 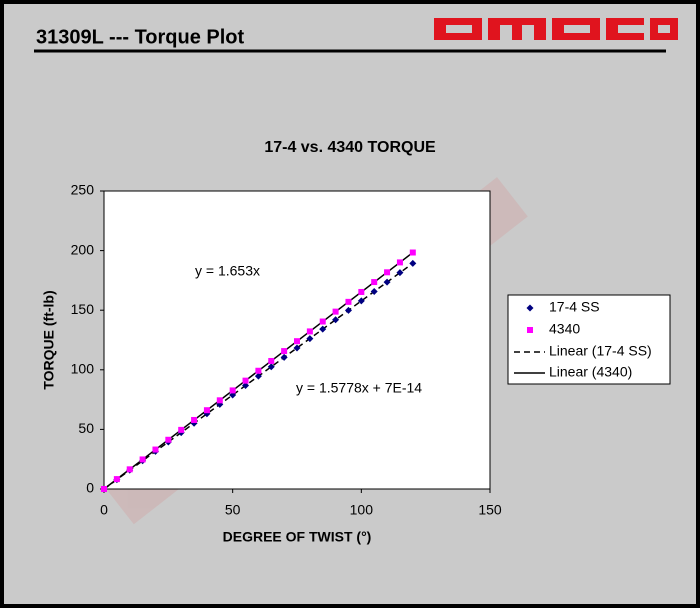 I want to click on legend, so click(x=589, y=339).